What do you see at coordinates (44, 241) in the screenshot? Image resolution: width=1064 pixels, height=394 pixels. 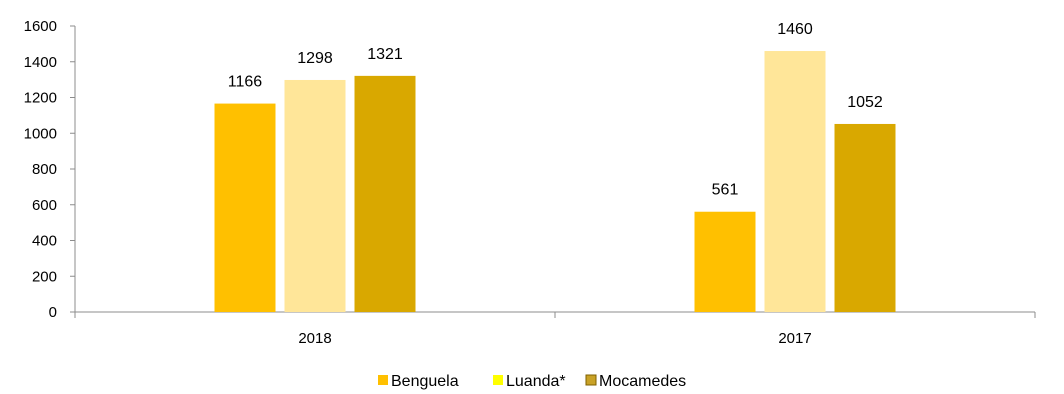 I see `y-tick-label: 400` at bounding box center [44, 241].